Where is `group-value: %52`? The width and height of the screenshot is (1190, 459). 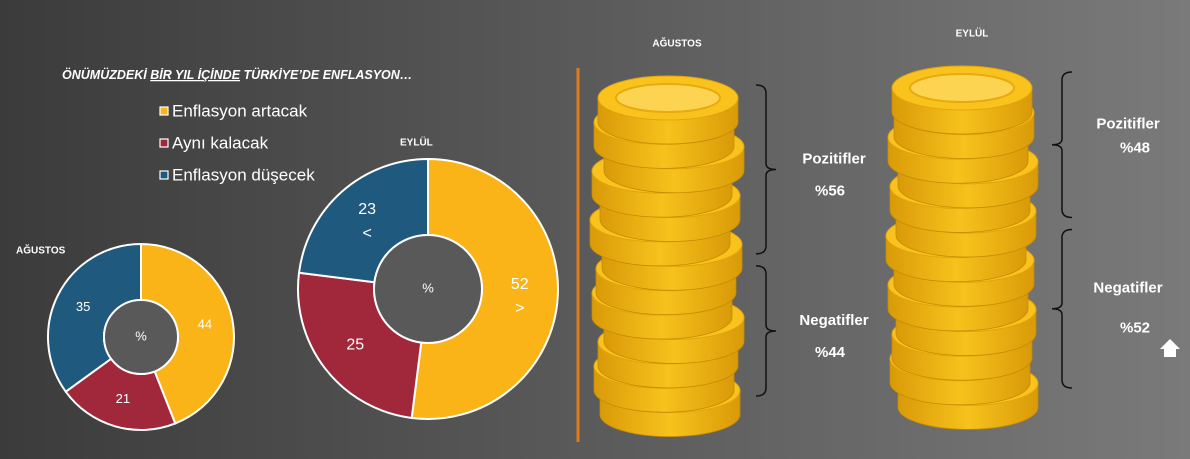
group-value: %52 is located at coordinates (1135, 328).